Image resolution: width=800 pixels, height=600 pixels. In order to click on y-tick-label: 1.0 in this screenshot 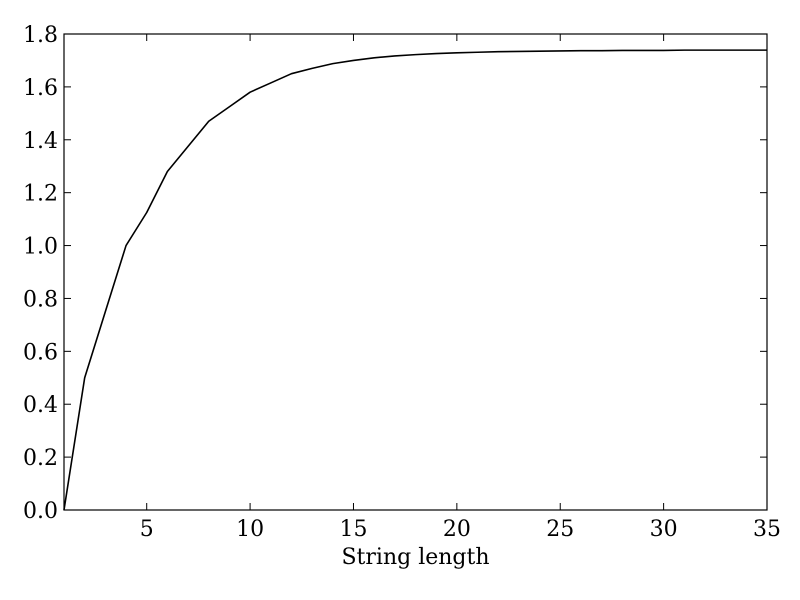, I will do `click(40, 247)`.